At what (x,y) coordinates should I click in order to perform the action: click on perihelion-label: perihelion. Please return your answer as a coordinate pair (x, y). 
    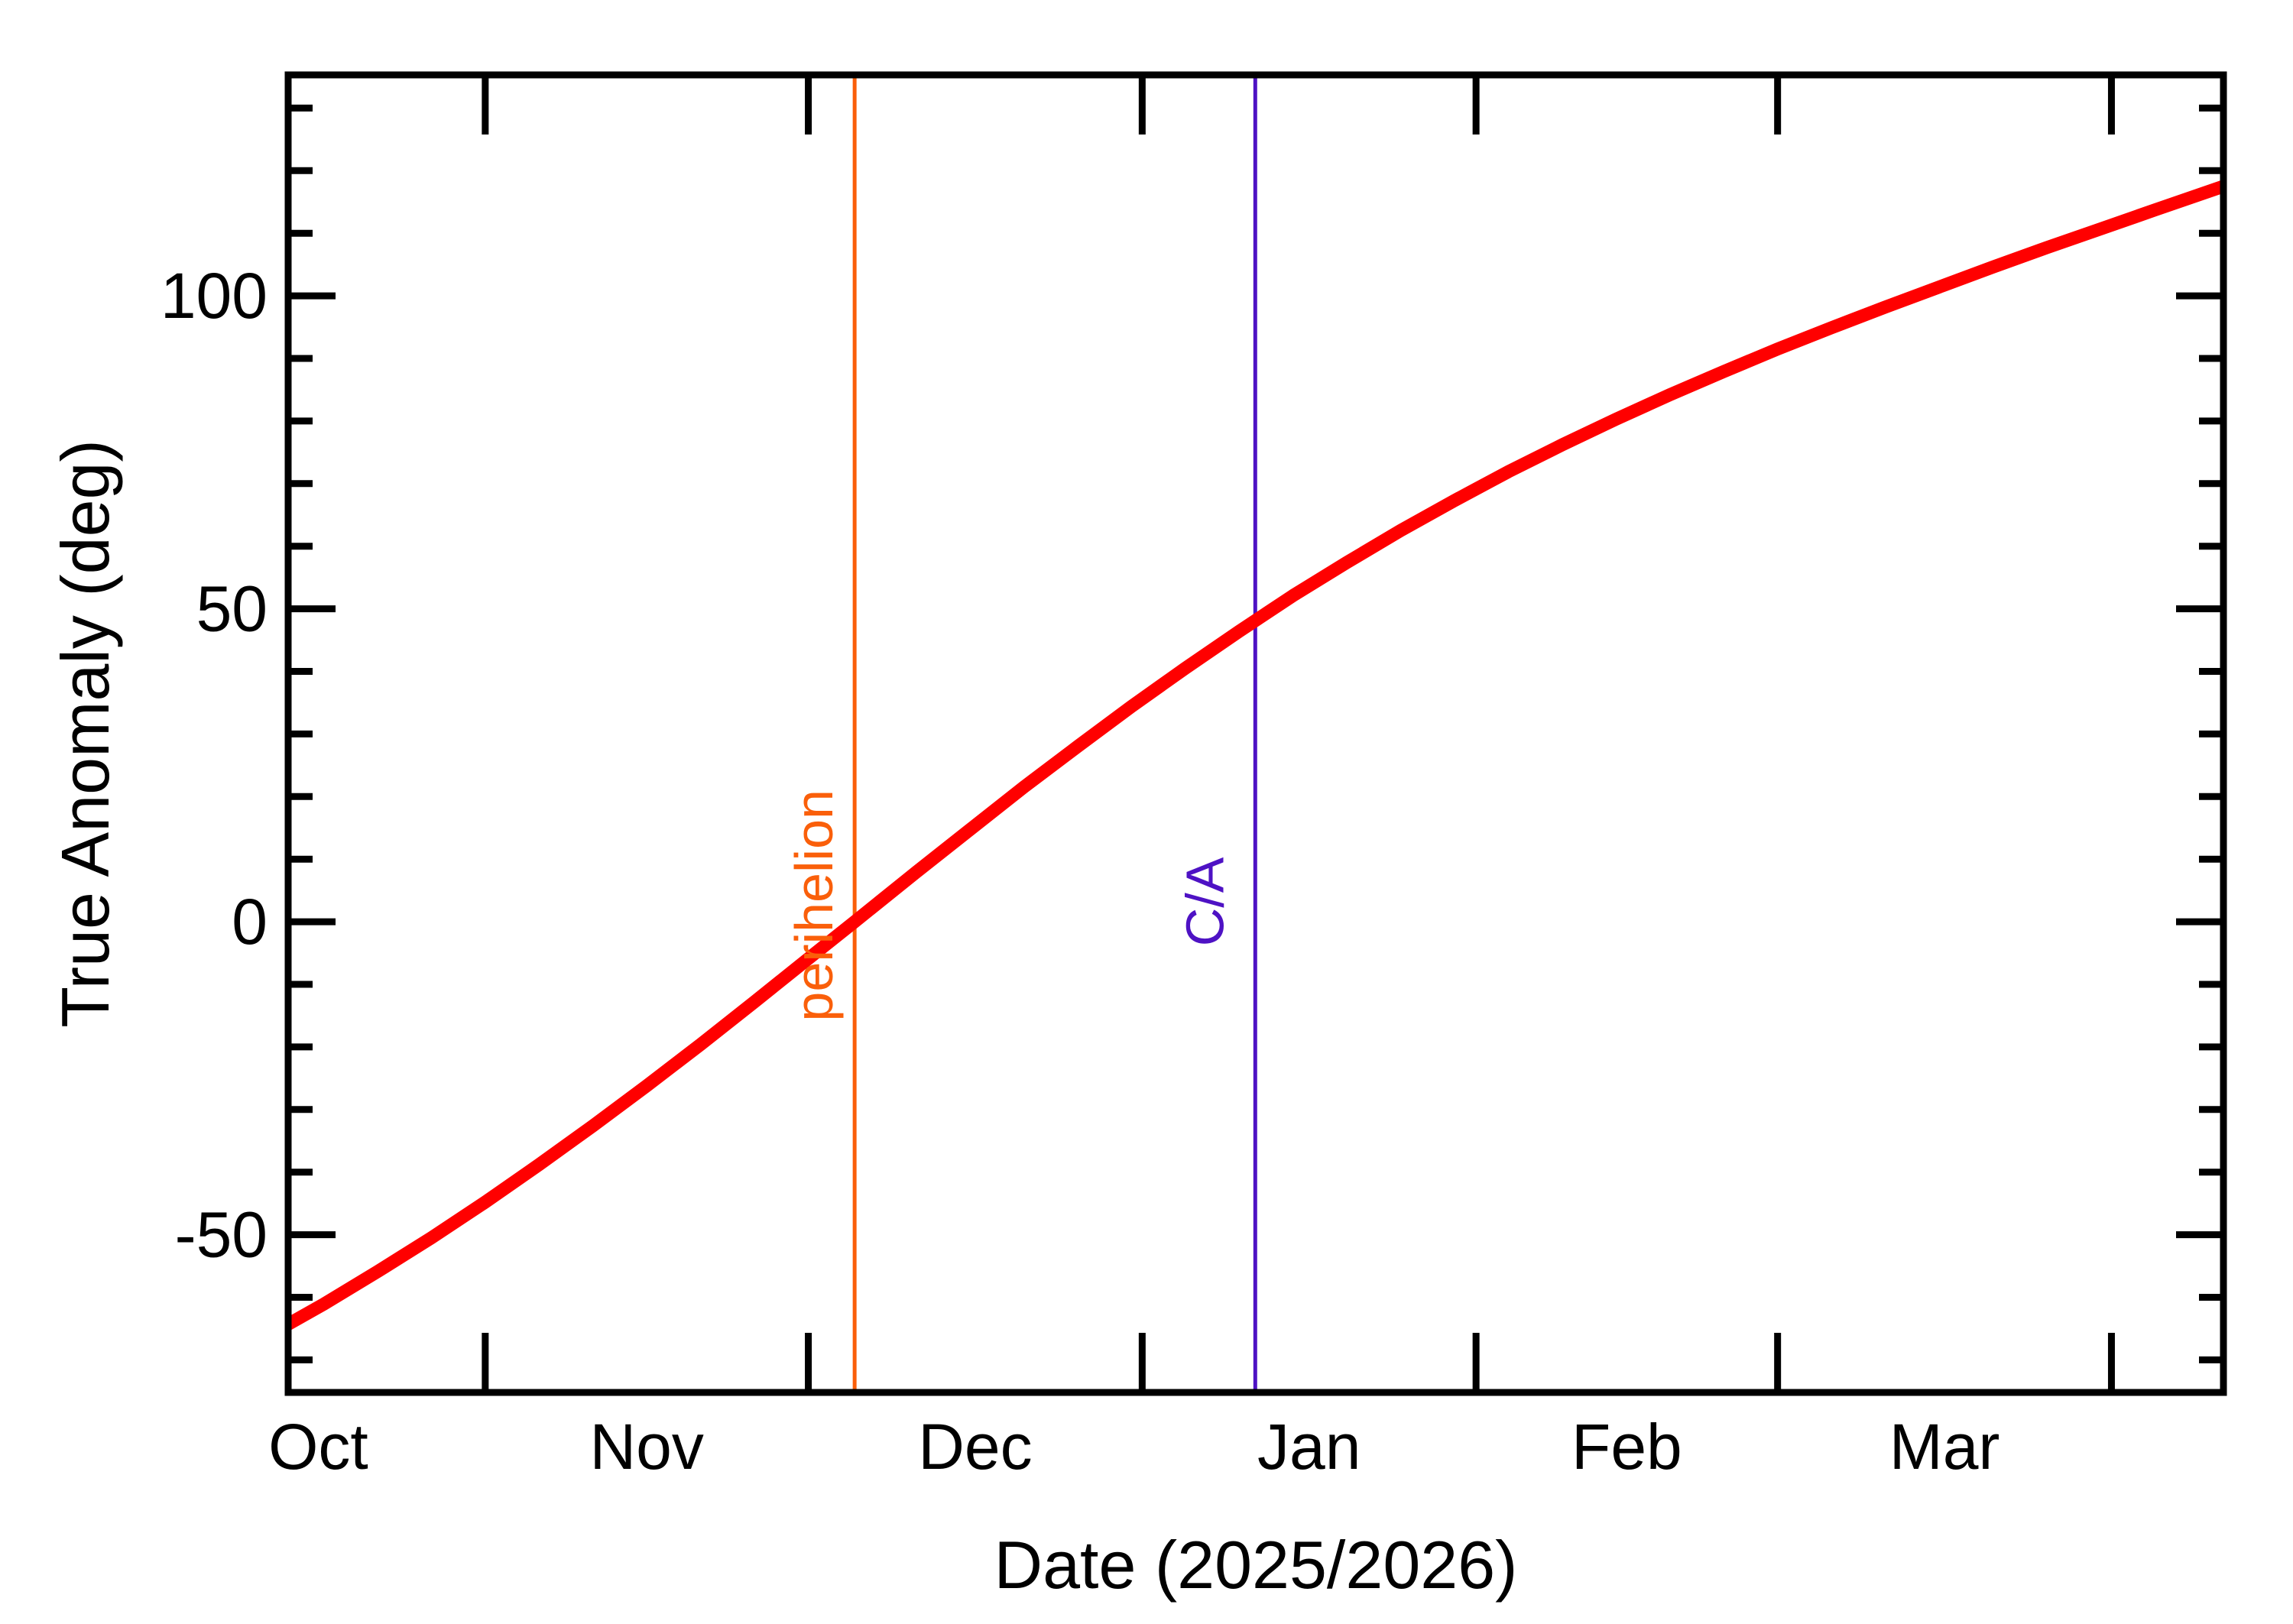
    Looking at the image, I should click on (814, 905).